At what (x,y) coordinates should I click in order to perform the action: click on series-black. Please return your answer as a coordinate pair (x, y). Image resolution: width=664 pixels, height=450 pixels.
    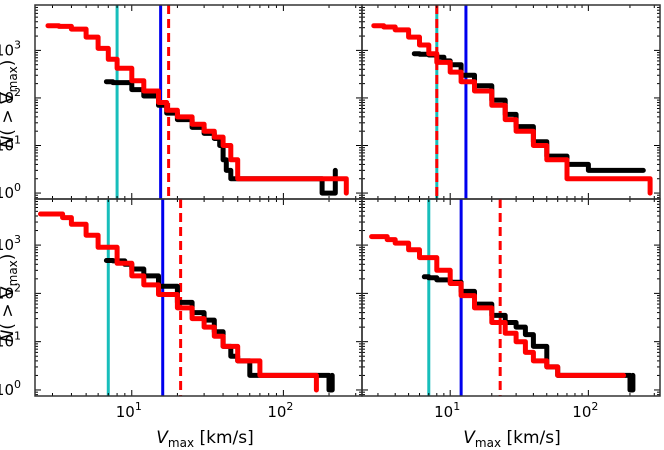
    Looking at the image, I should click on (219, 325).